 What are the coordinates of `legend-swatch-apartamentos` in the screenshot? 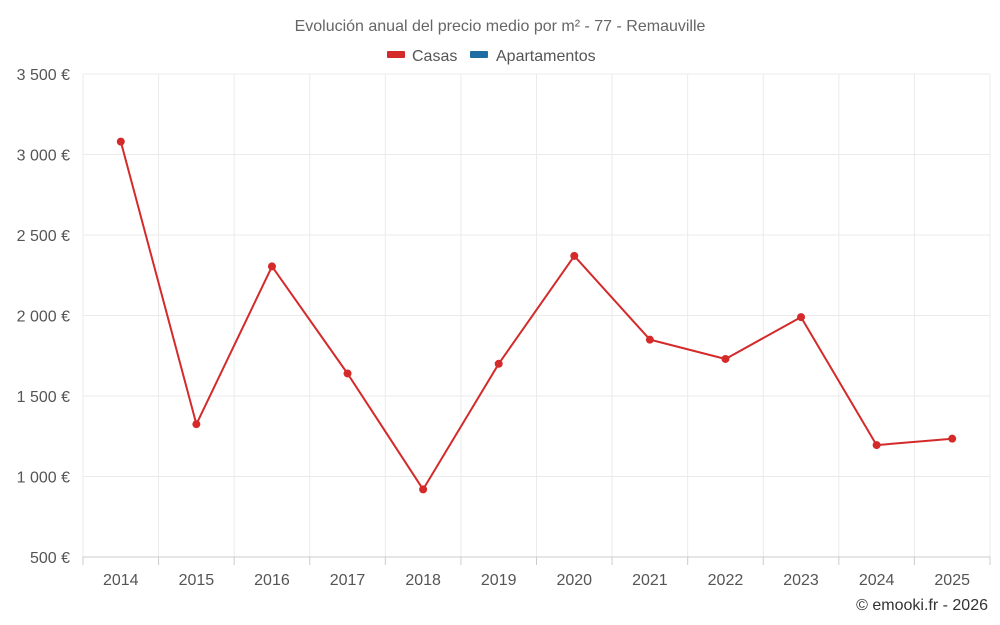 It's located at (479, 54).